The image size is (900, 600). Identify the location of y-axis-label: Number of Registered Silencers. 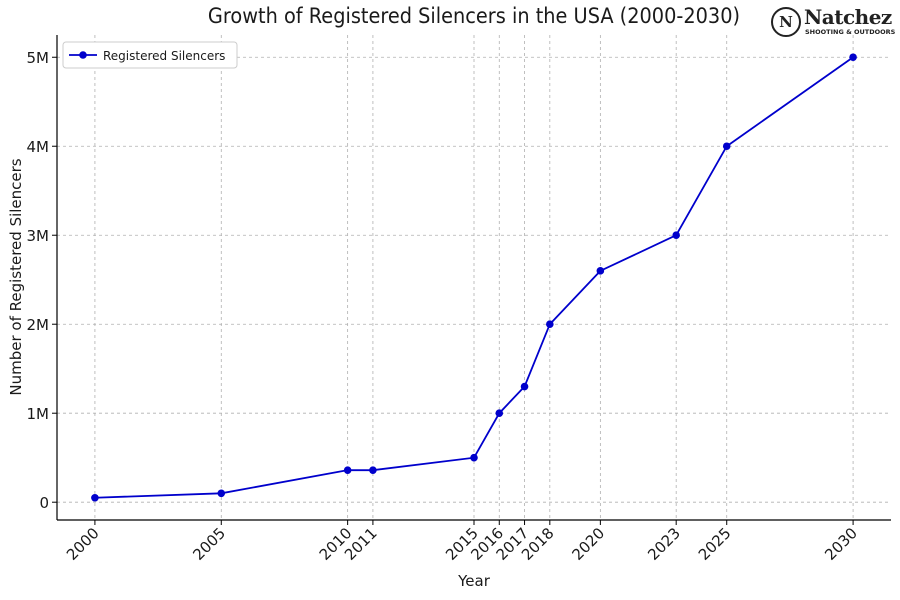
(16, 276).